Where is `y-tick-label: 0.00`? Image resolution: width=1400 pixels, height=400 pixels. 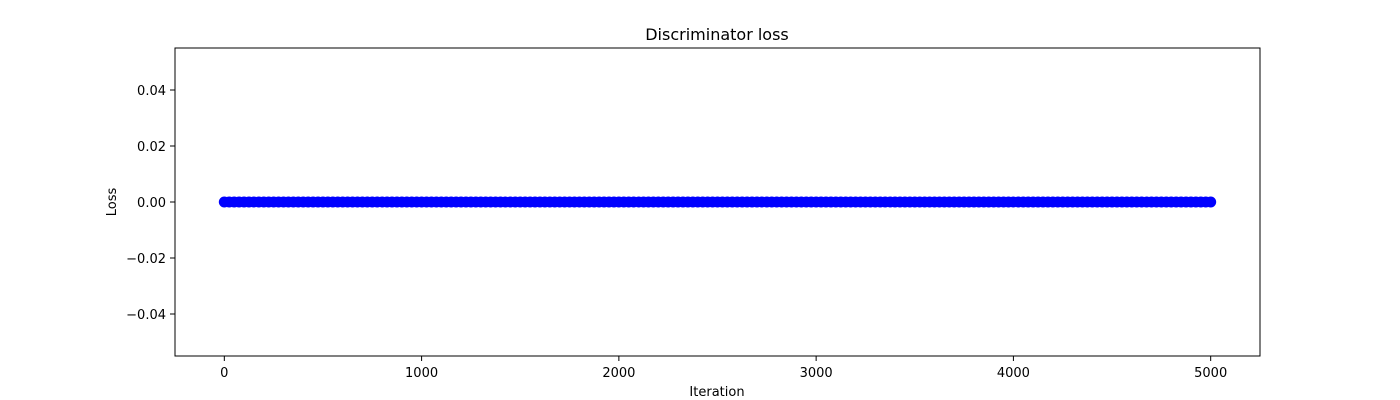
y-tick-label: 0.00 is located at coordinates (151, 203).